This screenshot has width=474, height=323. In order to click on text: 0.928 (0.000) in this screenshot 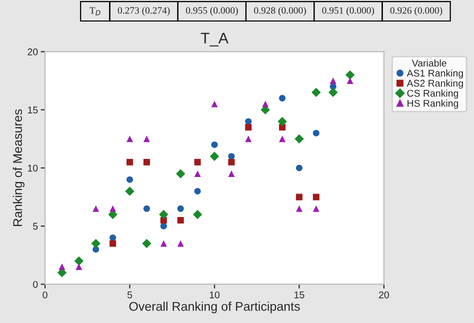, I will do `click(280, 11)`.